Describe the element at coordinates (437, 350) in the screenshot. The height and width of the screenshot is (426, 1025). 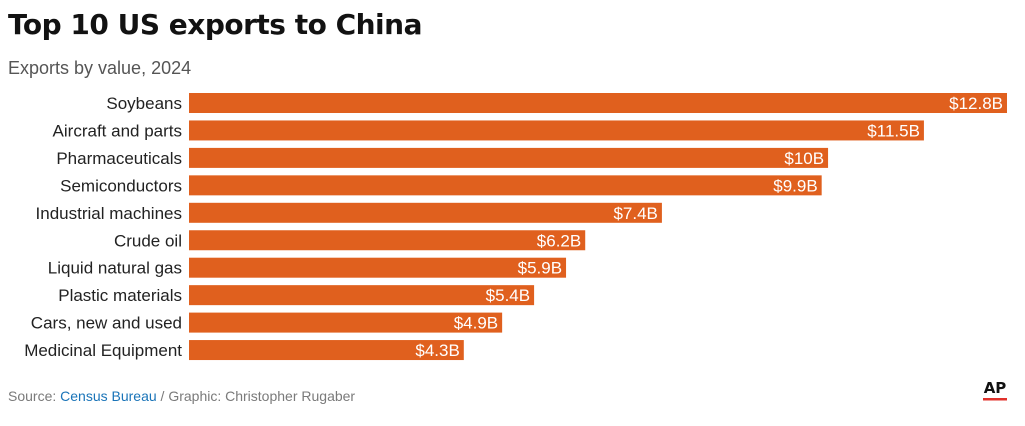
I see `bar-value-label: $4.3B` at that location.